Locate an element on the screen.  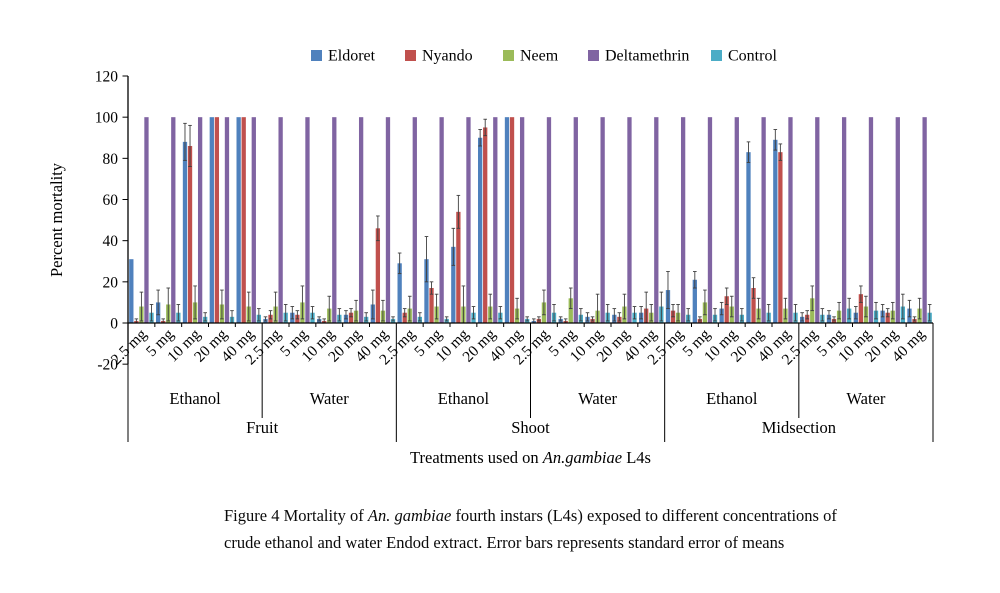
legend-label-eldoret: Eldoret is located at coordinates (352, 56).